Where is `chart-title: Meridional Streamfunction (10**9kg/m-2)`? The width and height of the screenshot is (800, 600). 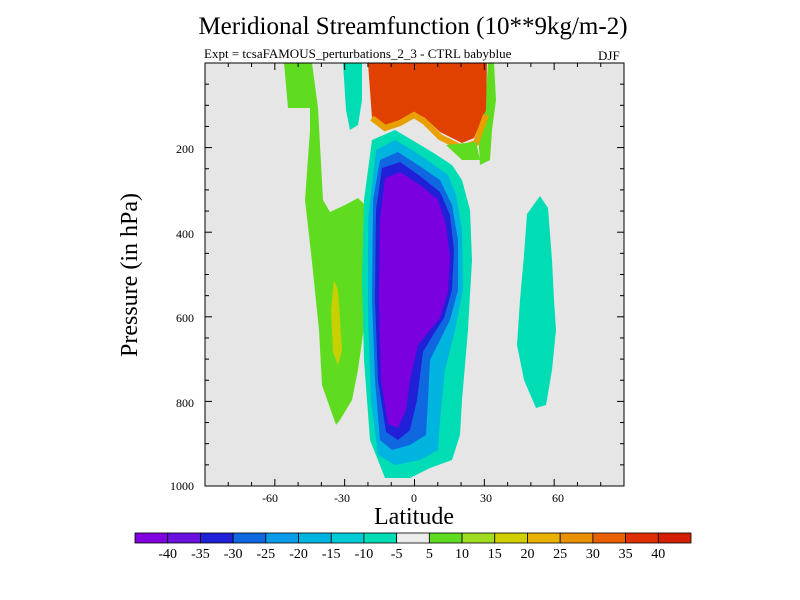
chart-title: Meridional Streamfunction (10**9kg/m-2) is located at coordinates (413, 26).